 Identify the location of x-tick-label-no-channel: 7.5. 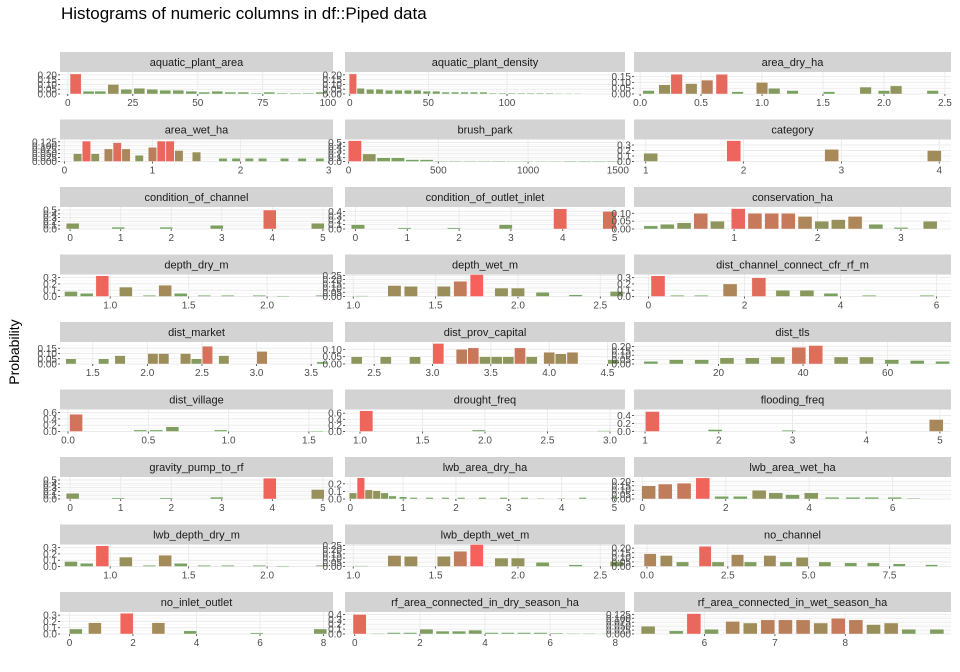
(890, 576).